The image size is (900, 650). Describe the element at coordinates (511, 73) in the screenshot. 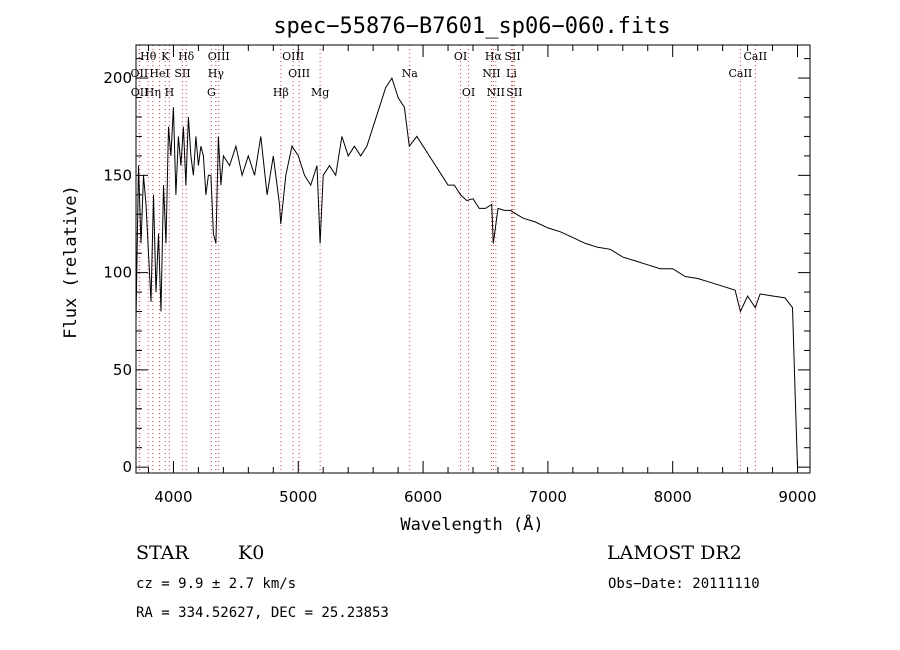

I see `line-label: Li` at that location.